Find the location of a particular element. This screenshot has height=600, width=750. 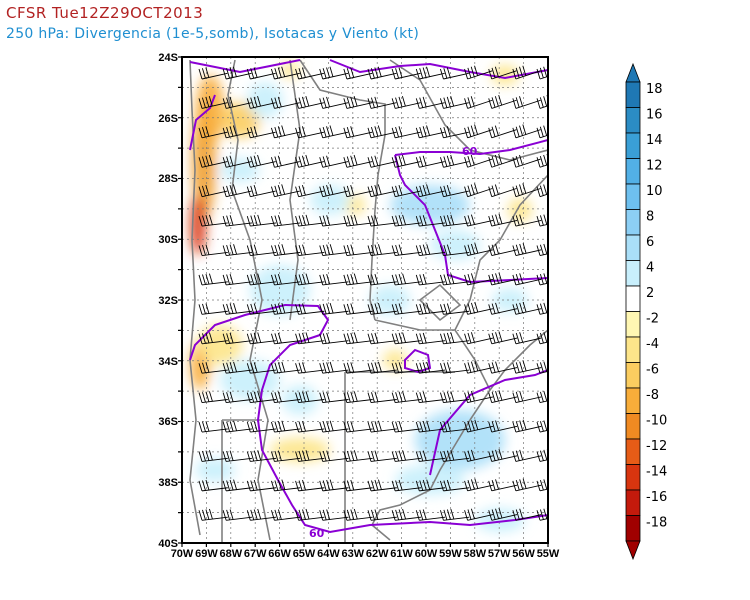

lon-label: 69W is located at coordinates (206, 554).